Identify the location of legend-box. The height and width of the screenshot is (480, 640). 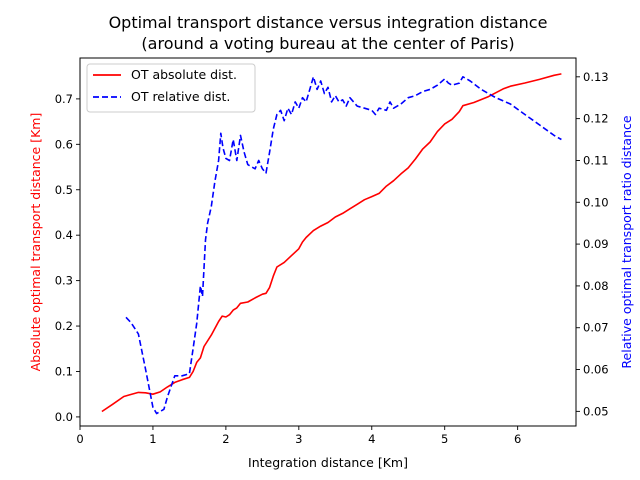
(171, 88).